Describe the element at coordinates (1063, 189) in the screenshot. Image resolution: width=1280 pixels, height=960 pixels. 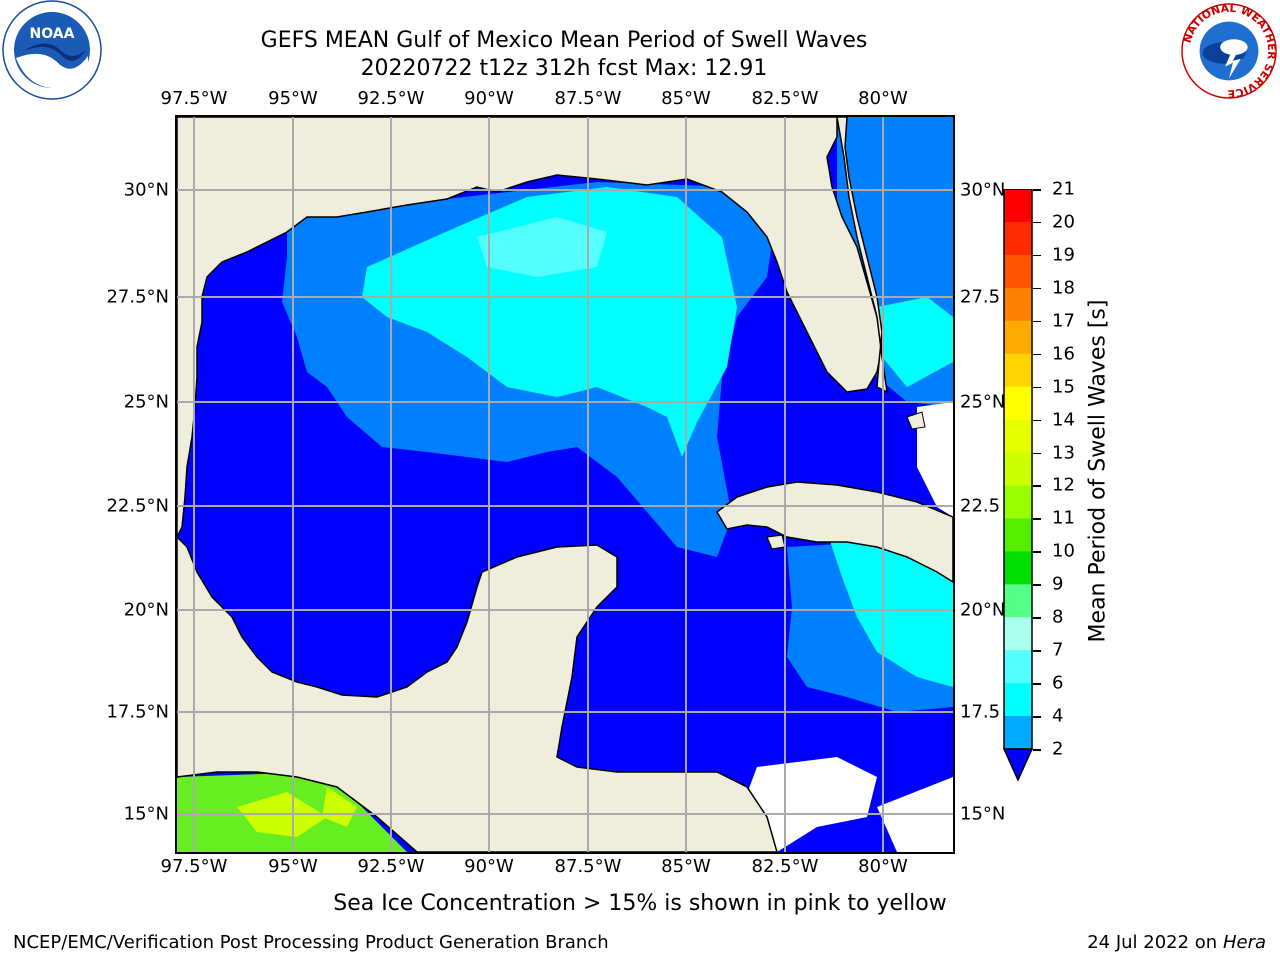
I see `colorbar-tick-label: 21` at that location.